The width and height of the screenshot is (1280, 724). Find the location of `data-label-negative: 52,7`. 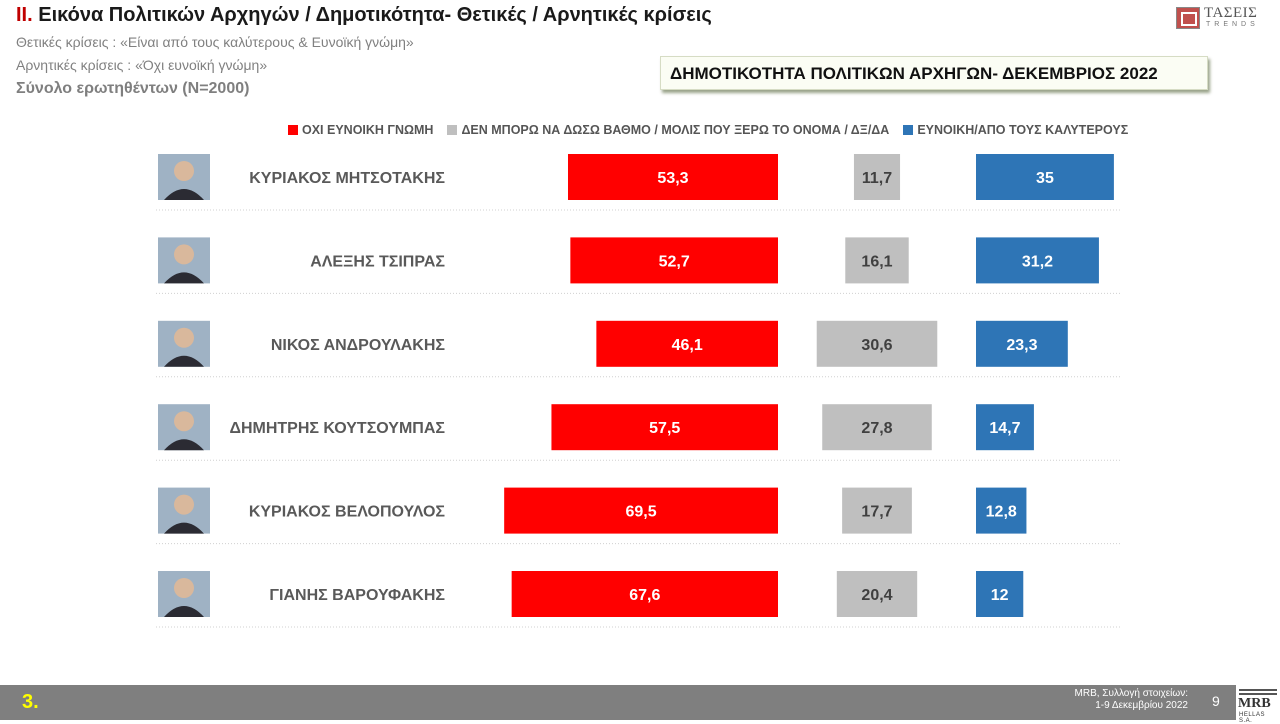

data-label-negative: 52,7 is located at coordinates (674, 261).